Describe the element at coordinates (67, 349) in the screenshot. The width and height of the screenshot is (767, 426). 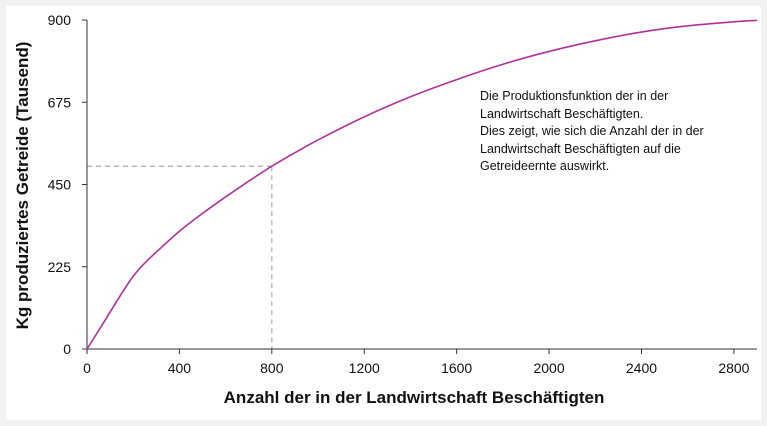
I see `y-tick-label: 0` at that location.